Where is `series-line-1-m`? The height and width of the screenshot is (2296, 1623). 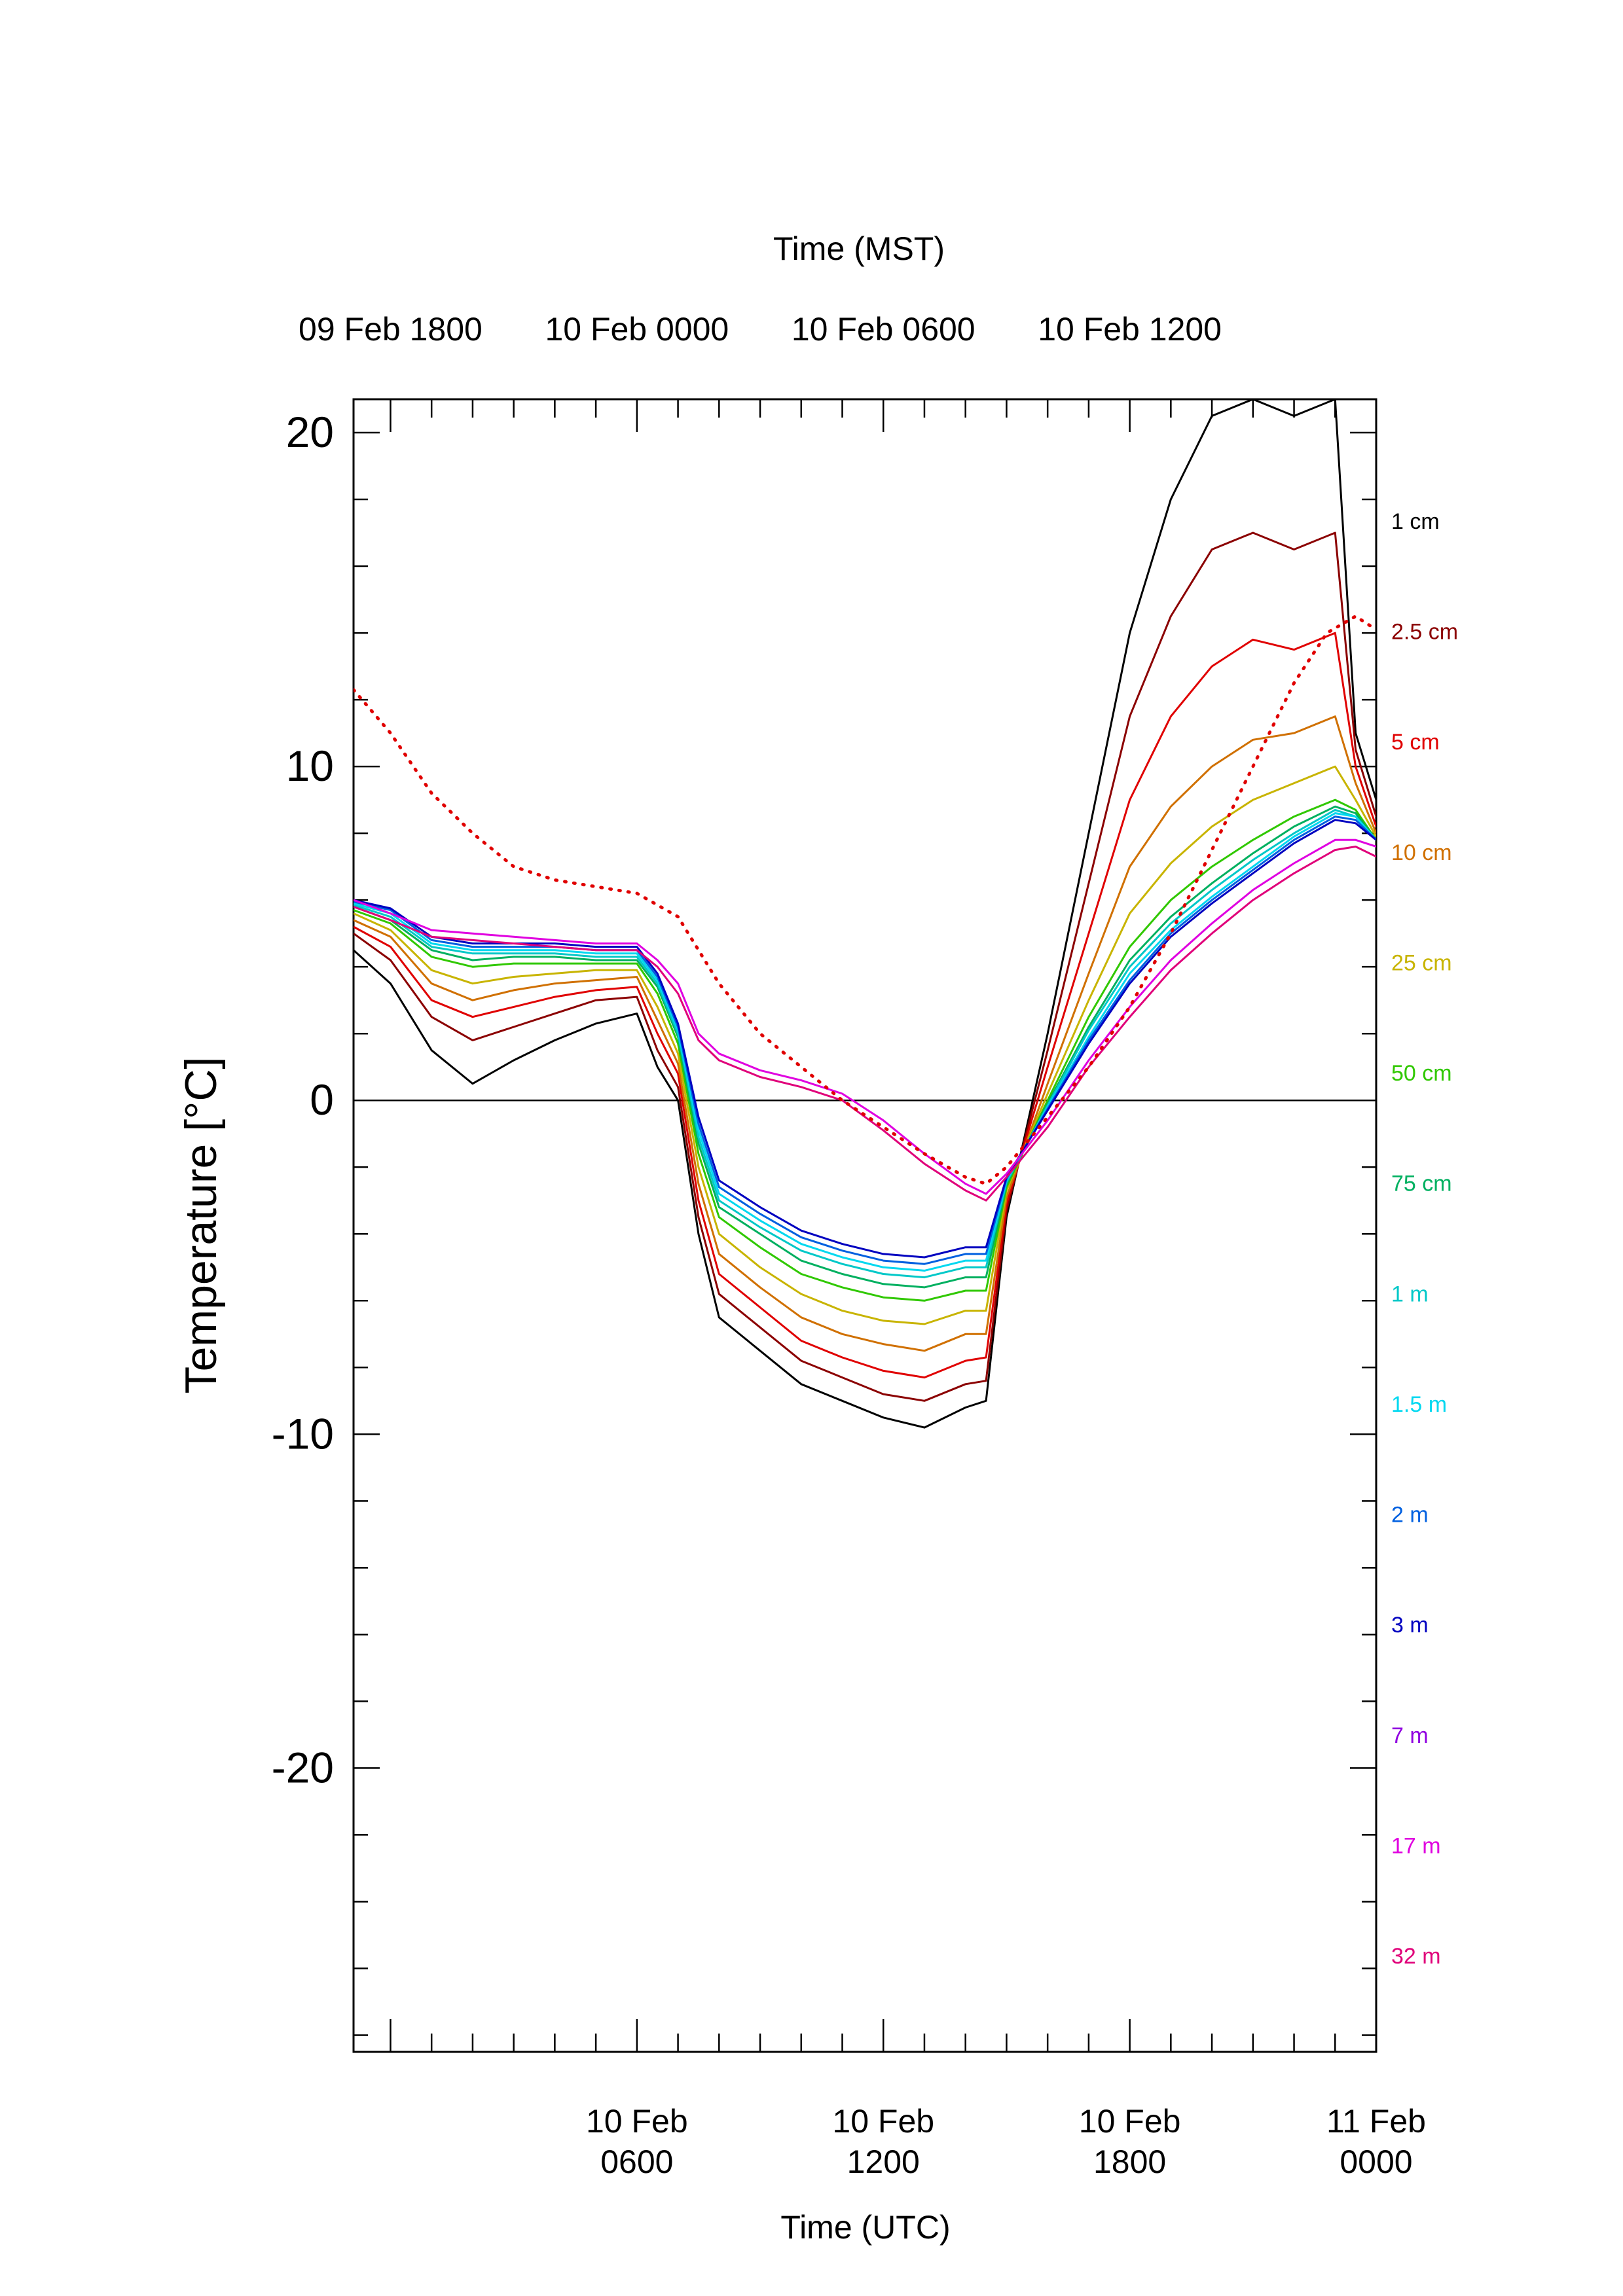
series-line-1-m is located at coordinates (865, 1043).